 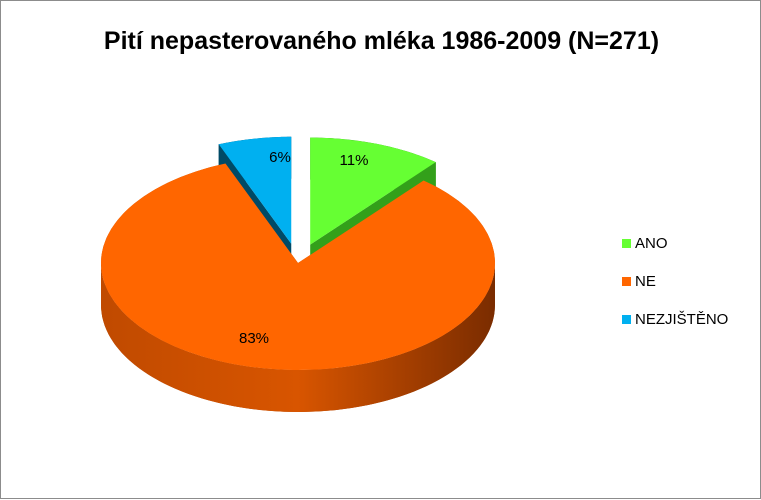 What do you see at coordinates (373, 191) in the screenshot?
I see `pie-slice-ano` at bounding box center [373, 191].